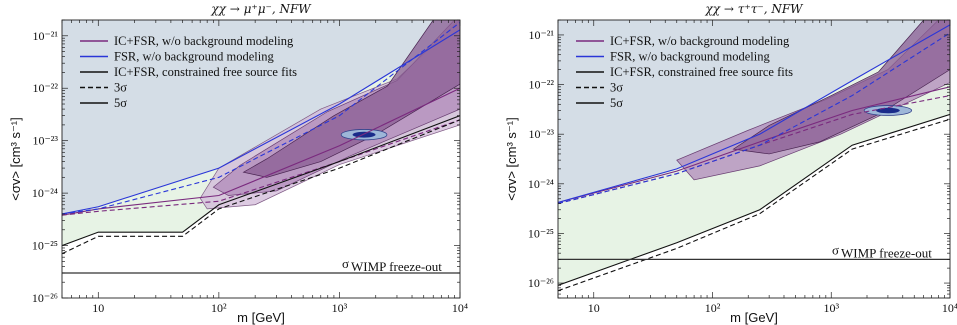 The width and height of the screenshot is (957, 325). Describe the element at coordinates (755, 9) in the screenshot. I see `chart-title: χχ → τ⁺τ⁻, NFW` at that location.